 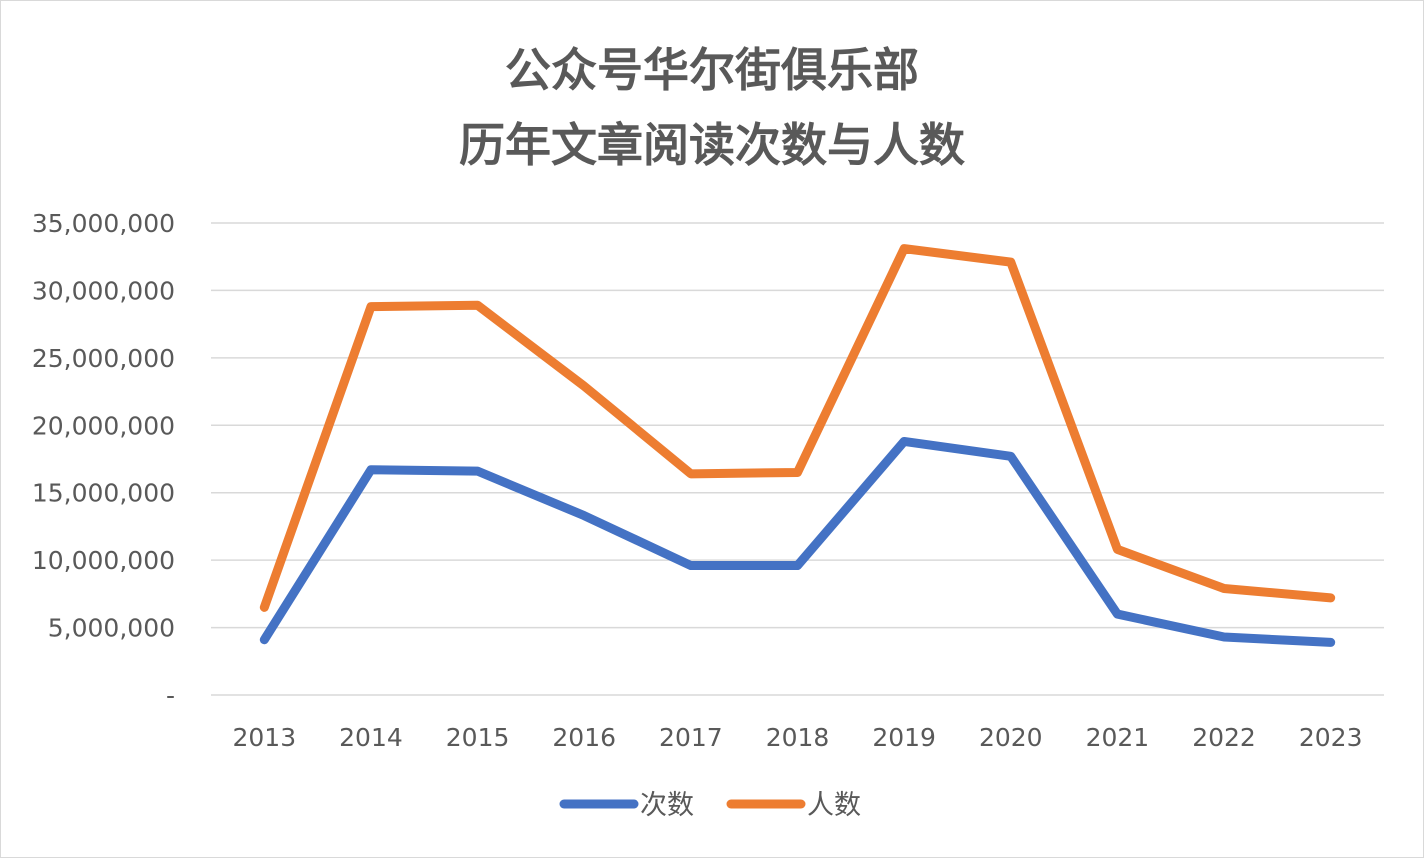 I want to click on x-tick-label: 2014, so click(x=371, y=737).